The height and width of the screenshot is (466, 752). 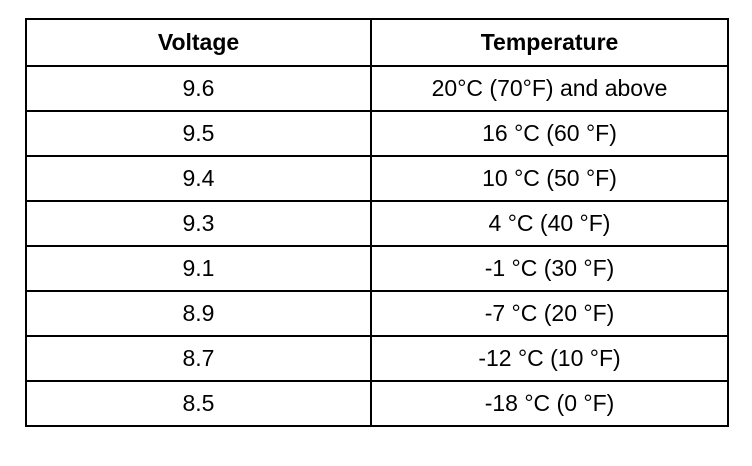 What do you see at coordinates (549, 313) in the screenshot?
I see `temperature-cell: -7 °C (20 °F)` at bounding box center [549, 313].